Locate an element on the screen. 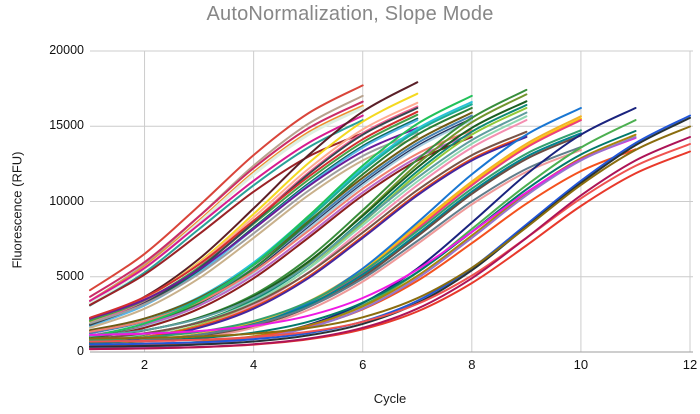 This screenshot has height=414, width=700. chart-title: AutoNormalization, Slope Mode is located at coordinates (350, 14).